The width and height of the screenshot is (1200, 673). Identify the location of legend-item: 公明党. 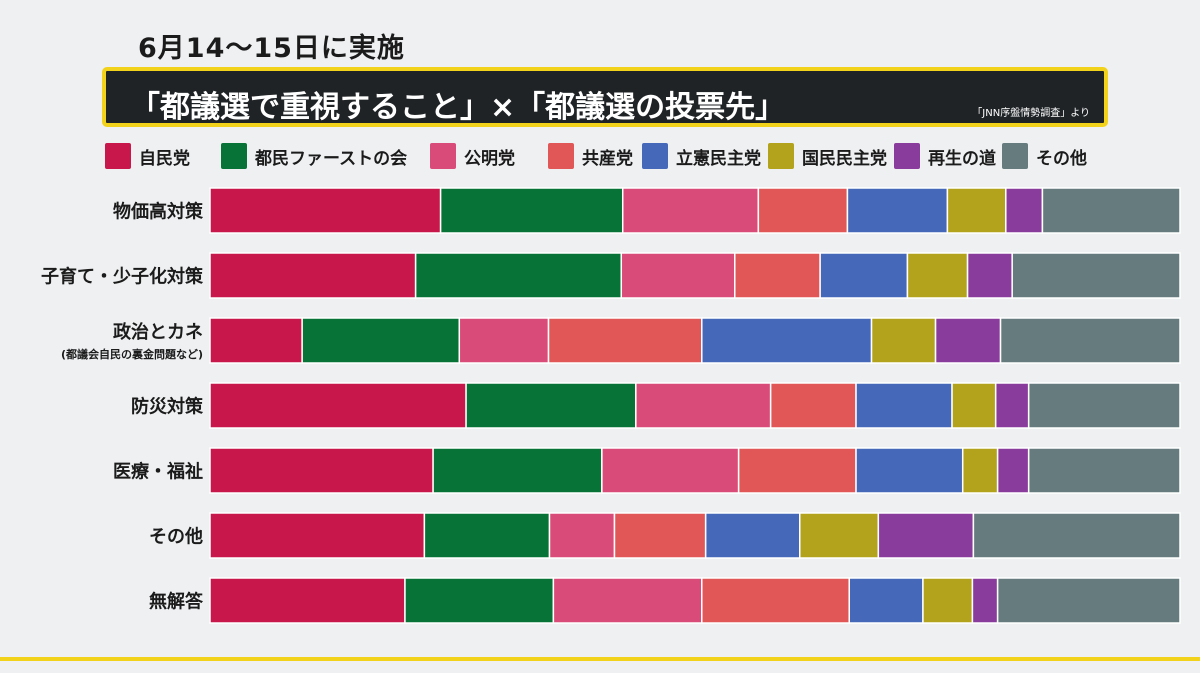
(472, 156).